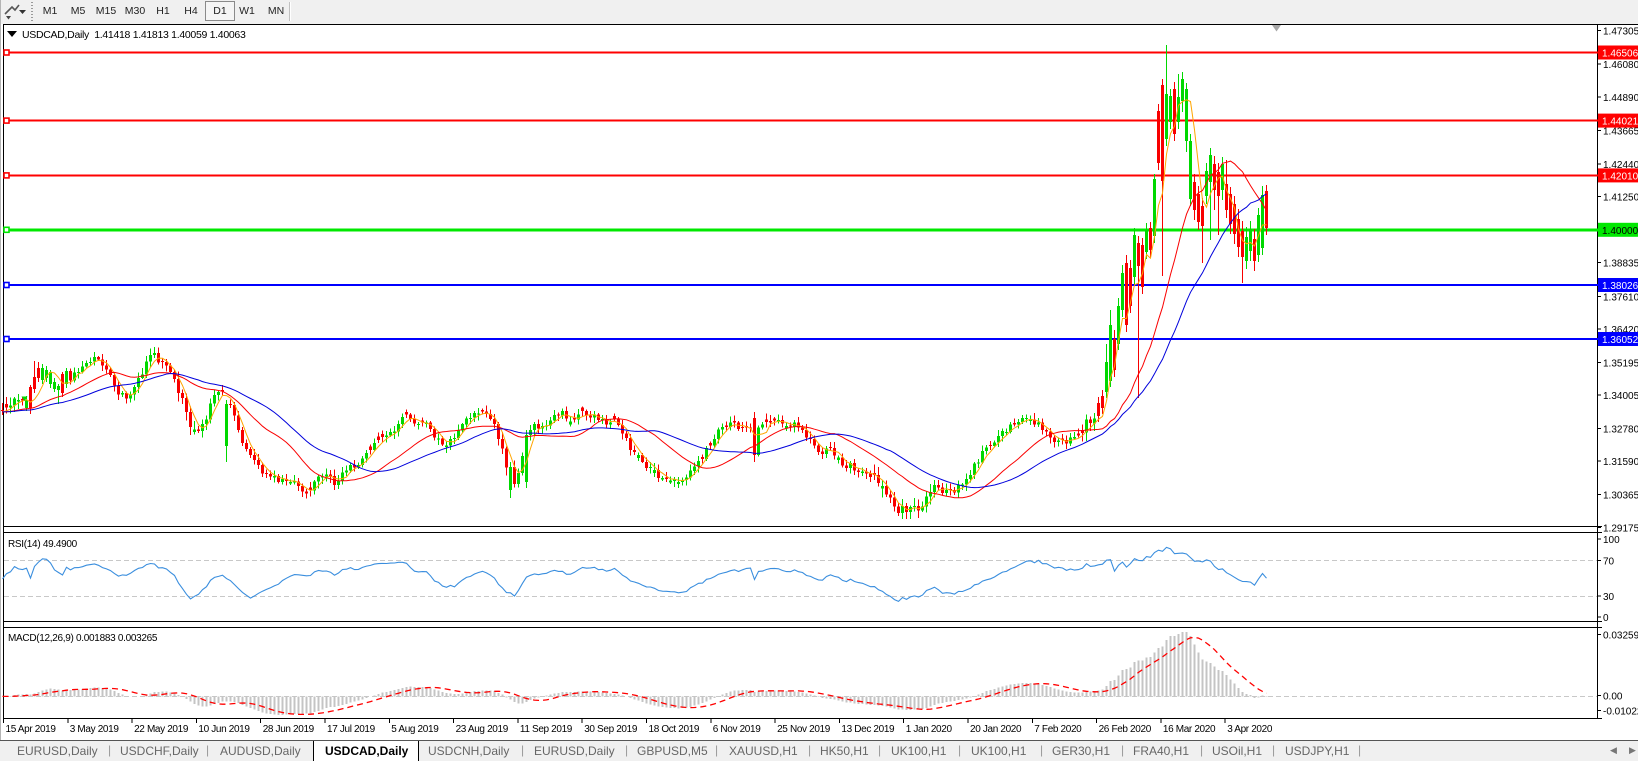 The width and height of the screenshot is (1638, 761). I want to click on svg-text: 1.44890, so click(1620, 98).